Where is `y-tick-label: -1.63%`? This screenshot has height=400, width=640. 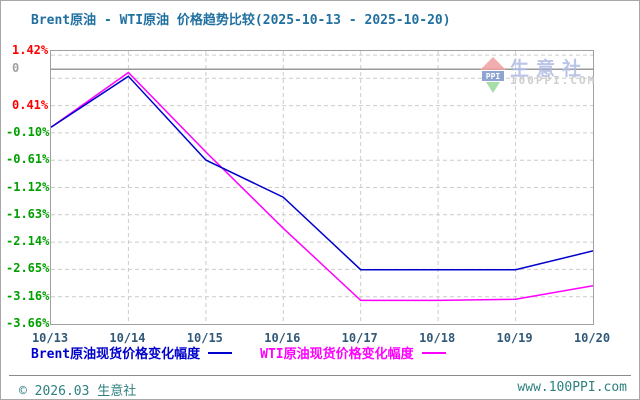
y-tick-label: -1.63% is located at coordinates (28, 213).